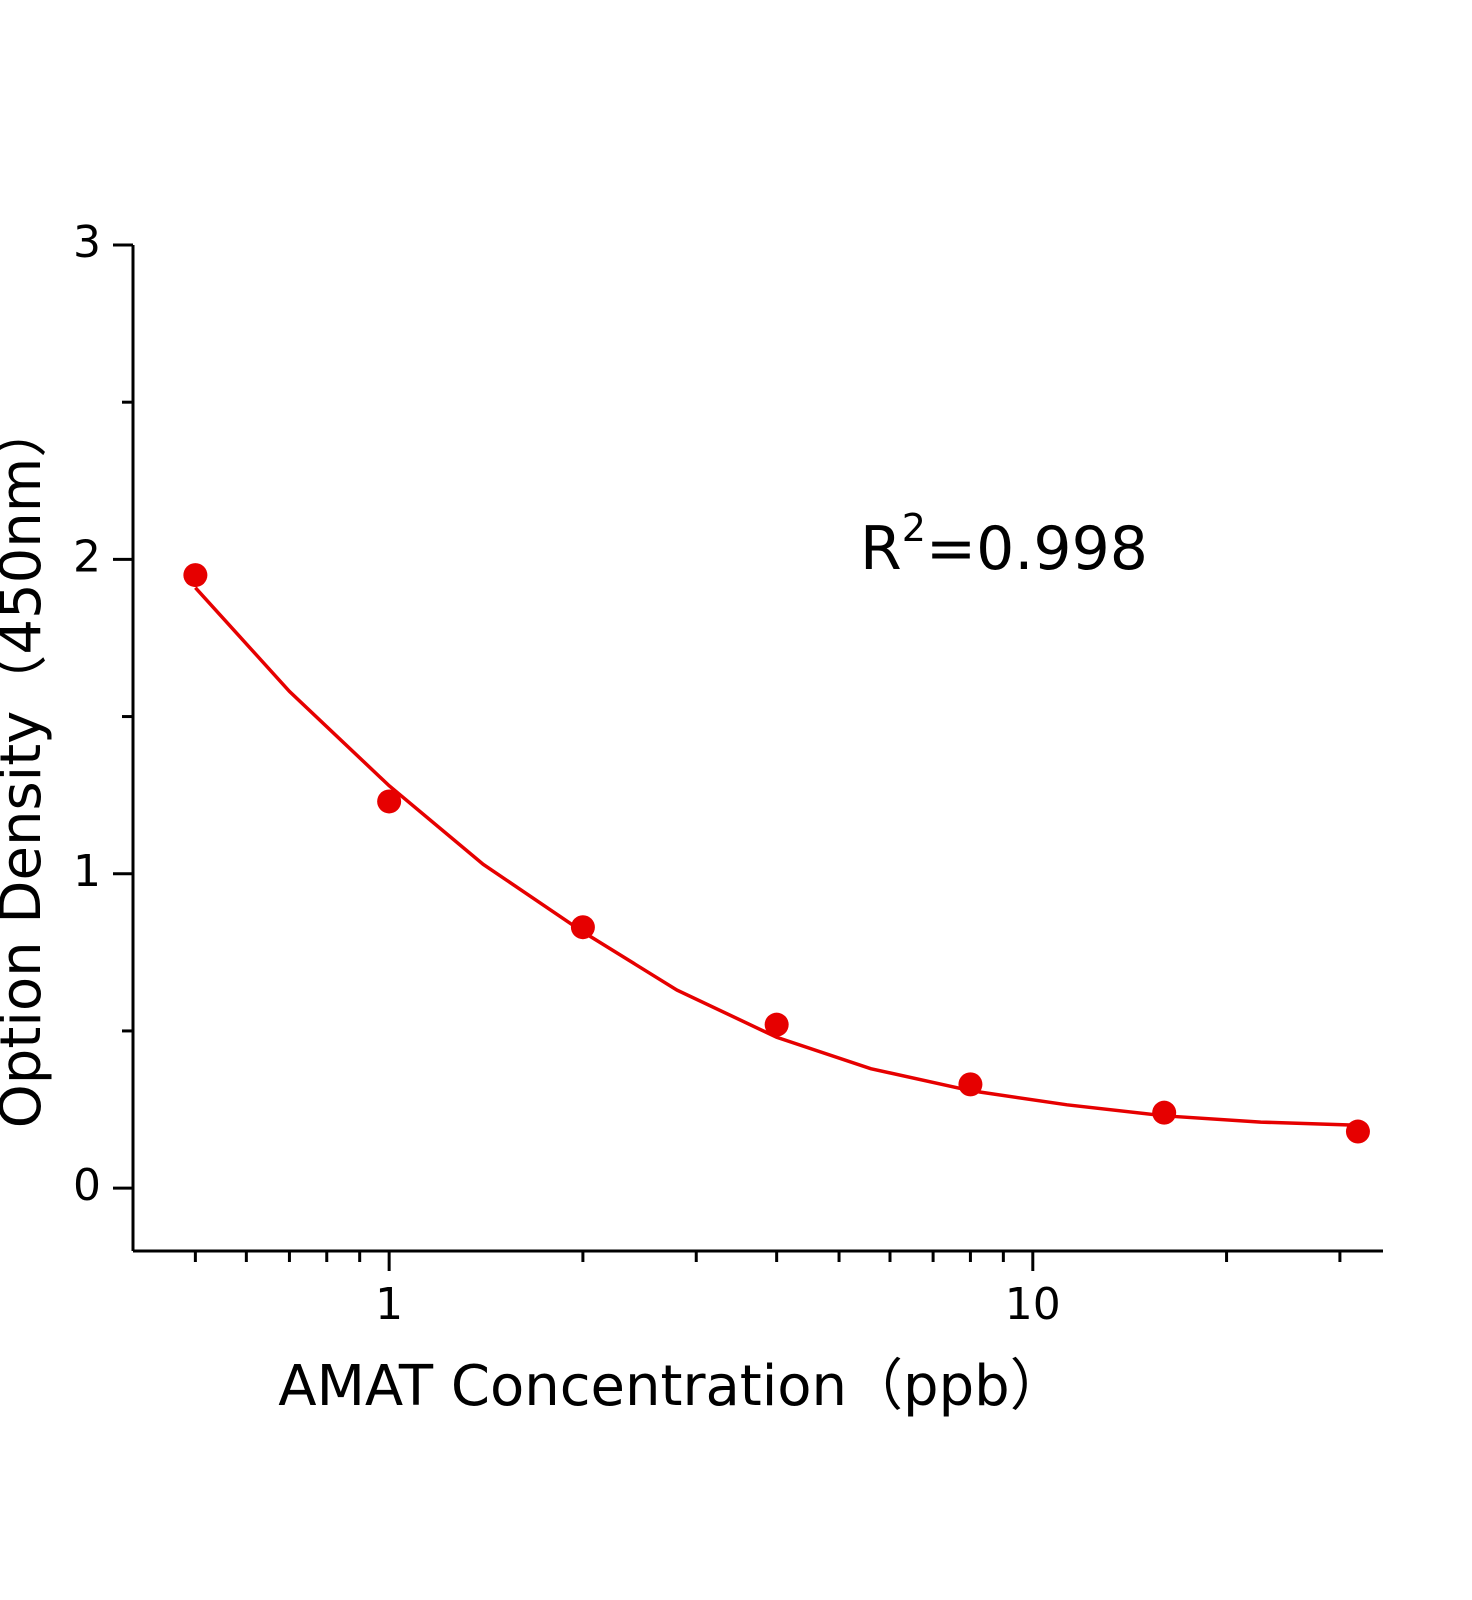 The width and height of the screenshot is (1472, 1600). What do you see at coordinates (881, 549) in the screenshot?
I see `annotation-part: R` at bounding box center [881, 549].